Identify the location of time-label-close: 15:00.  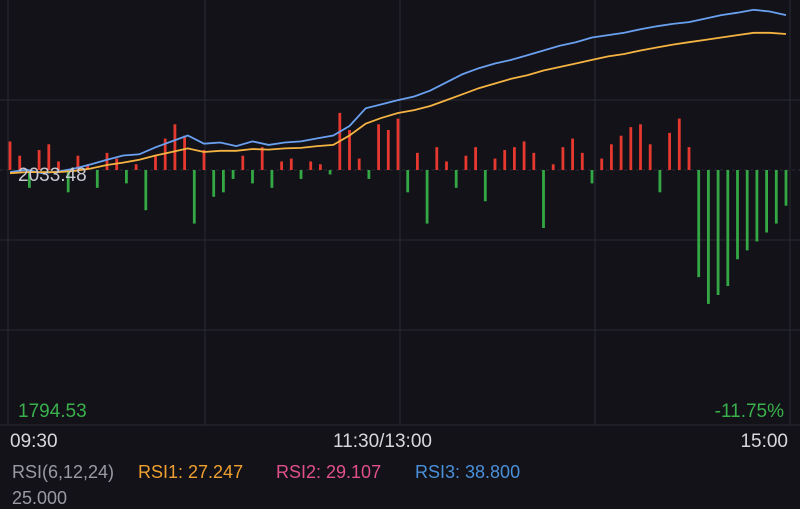
(764, 441).